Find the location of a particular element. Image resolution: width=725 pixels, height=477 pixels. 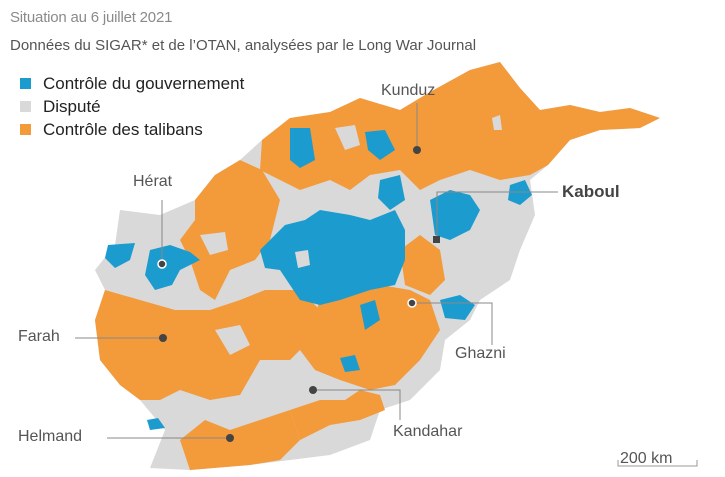

kaboul-marker is located at coordinates (436, 239).